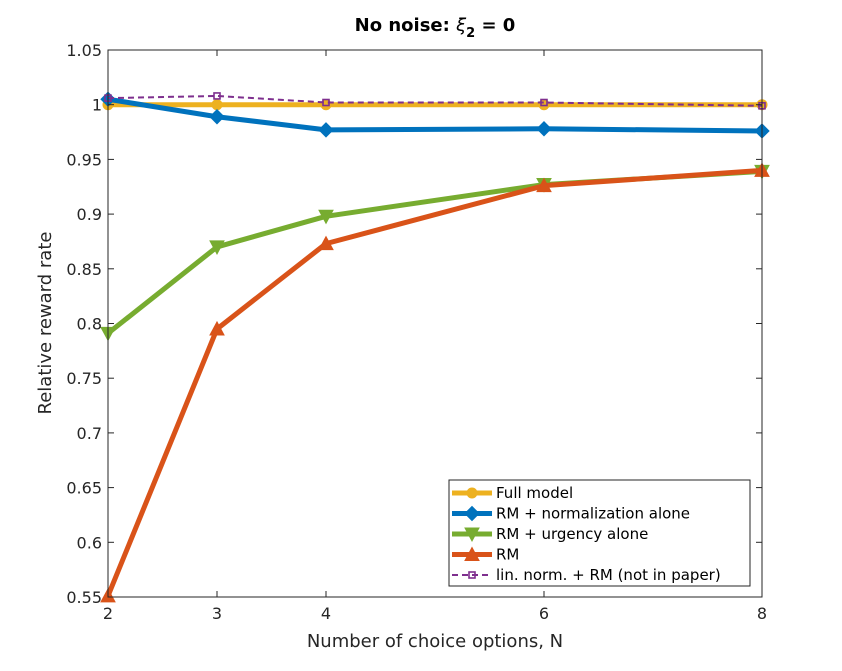  I want to click on legend-label-2: RM + urgency alone, so click(572, 534).